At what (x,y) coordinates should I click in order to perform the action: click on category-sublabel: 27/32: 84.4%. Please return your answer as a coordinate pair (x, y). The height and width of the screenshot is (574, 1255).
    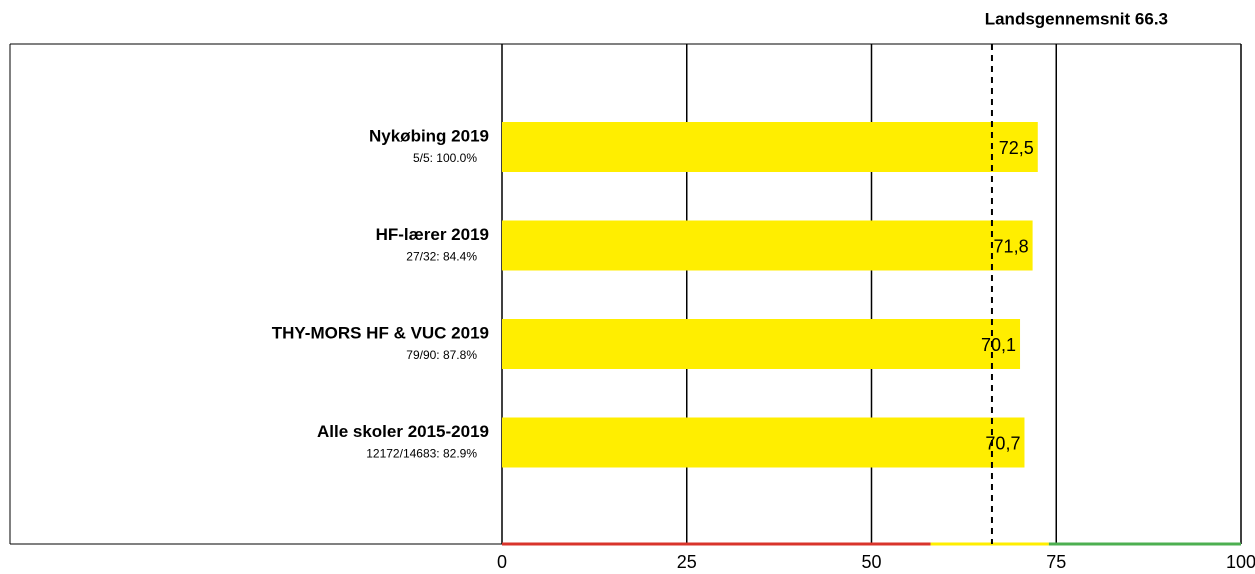
    Looking at the image, I should click on (441, 257).